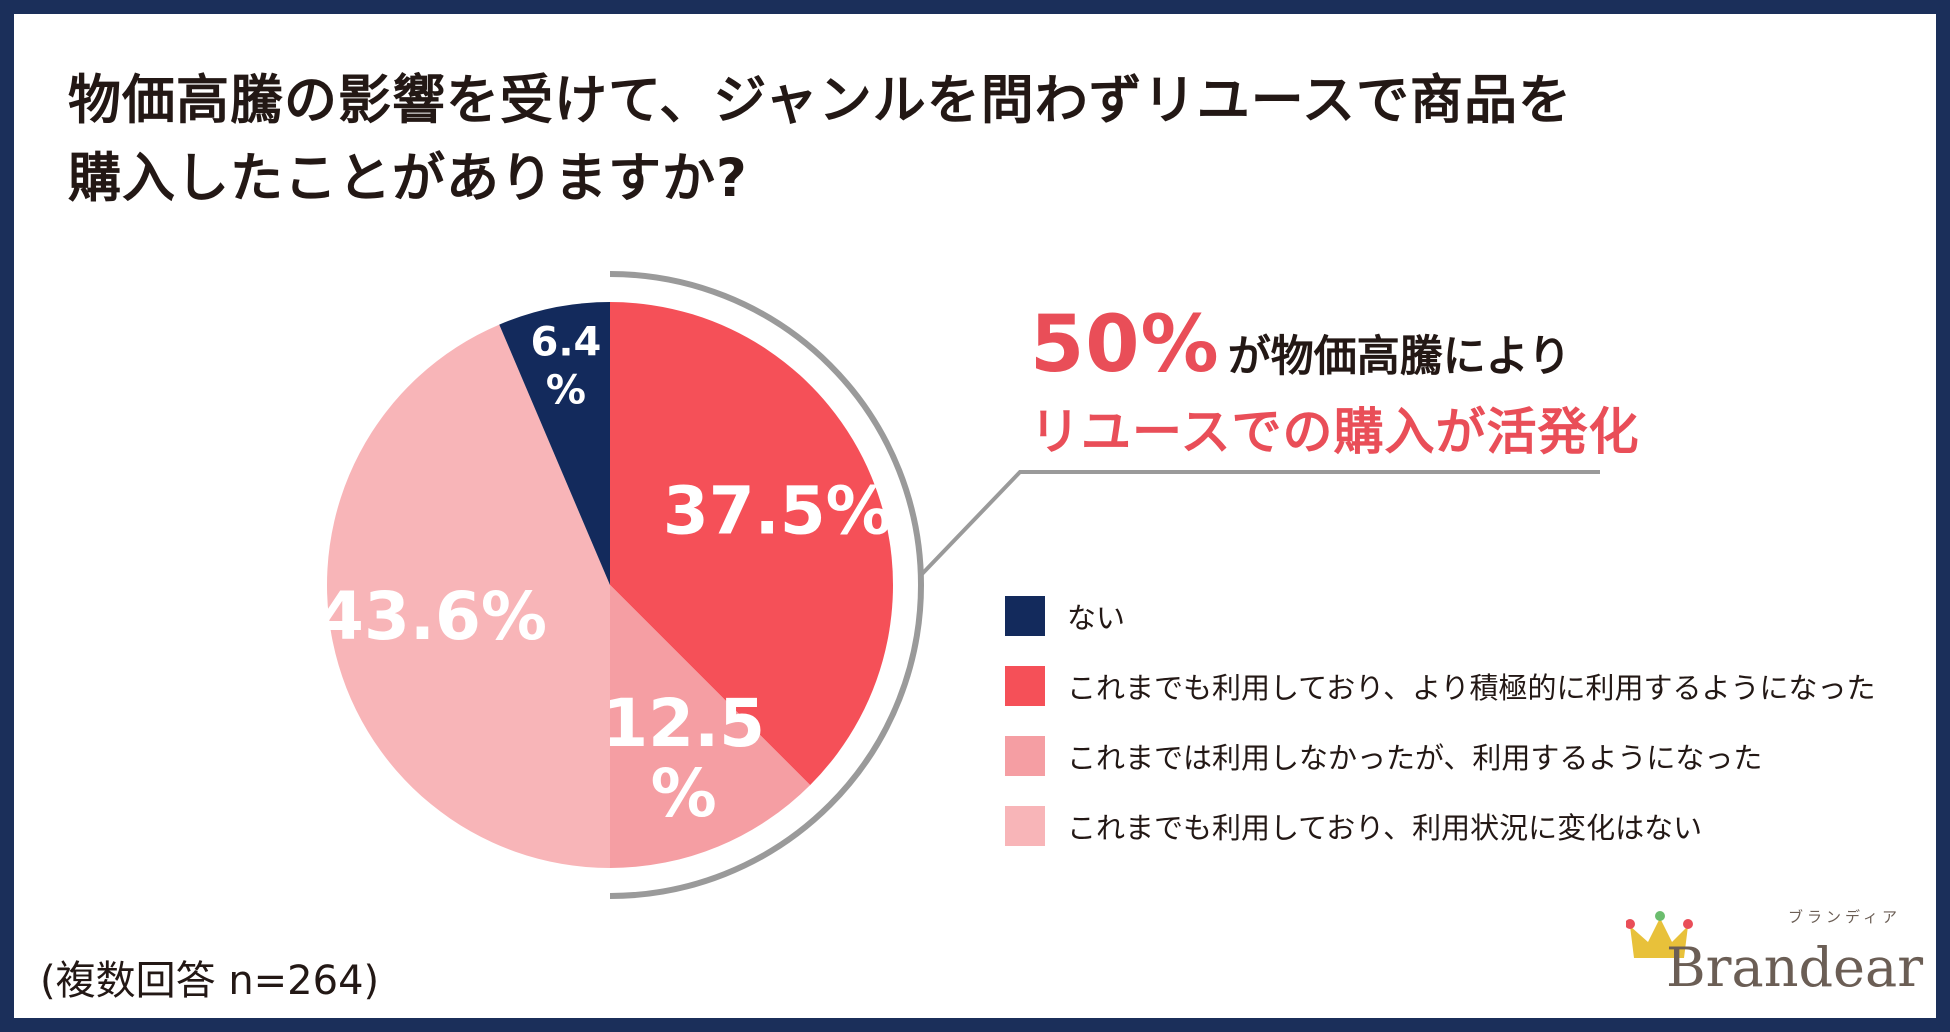  Describe the element at coordinates (1399, 357) in the screenshot. I see `headline-rest: が物価高騰により` at that location.